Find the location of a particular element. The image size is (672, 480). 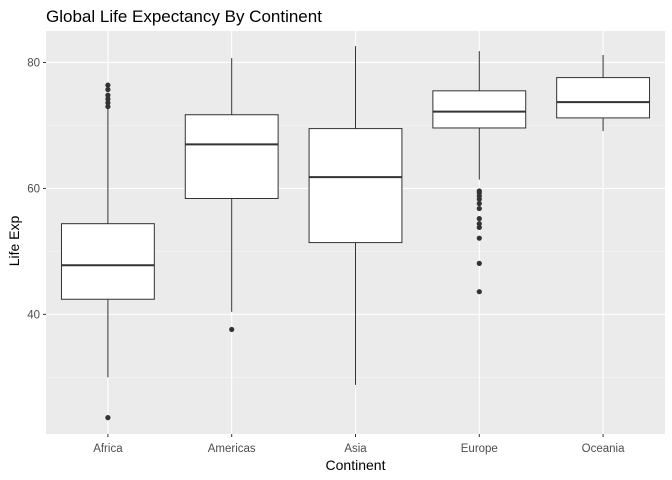

y-tick-label: 40 is located at coordinates (33, 315).